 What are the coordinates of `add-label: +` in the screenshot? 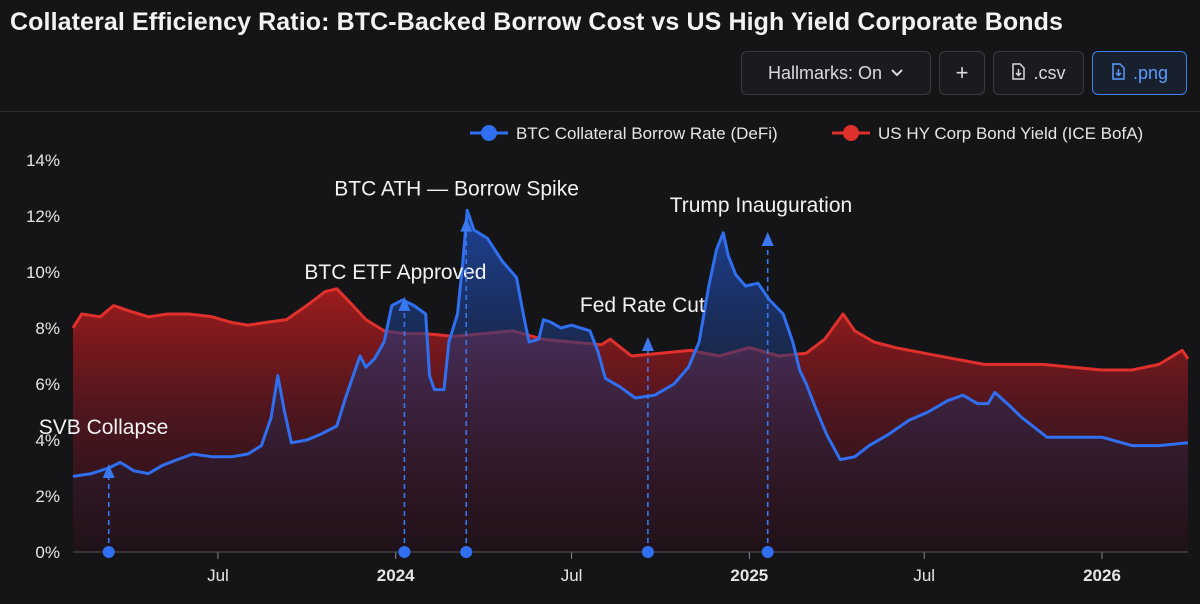 It's located at (962, 72).